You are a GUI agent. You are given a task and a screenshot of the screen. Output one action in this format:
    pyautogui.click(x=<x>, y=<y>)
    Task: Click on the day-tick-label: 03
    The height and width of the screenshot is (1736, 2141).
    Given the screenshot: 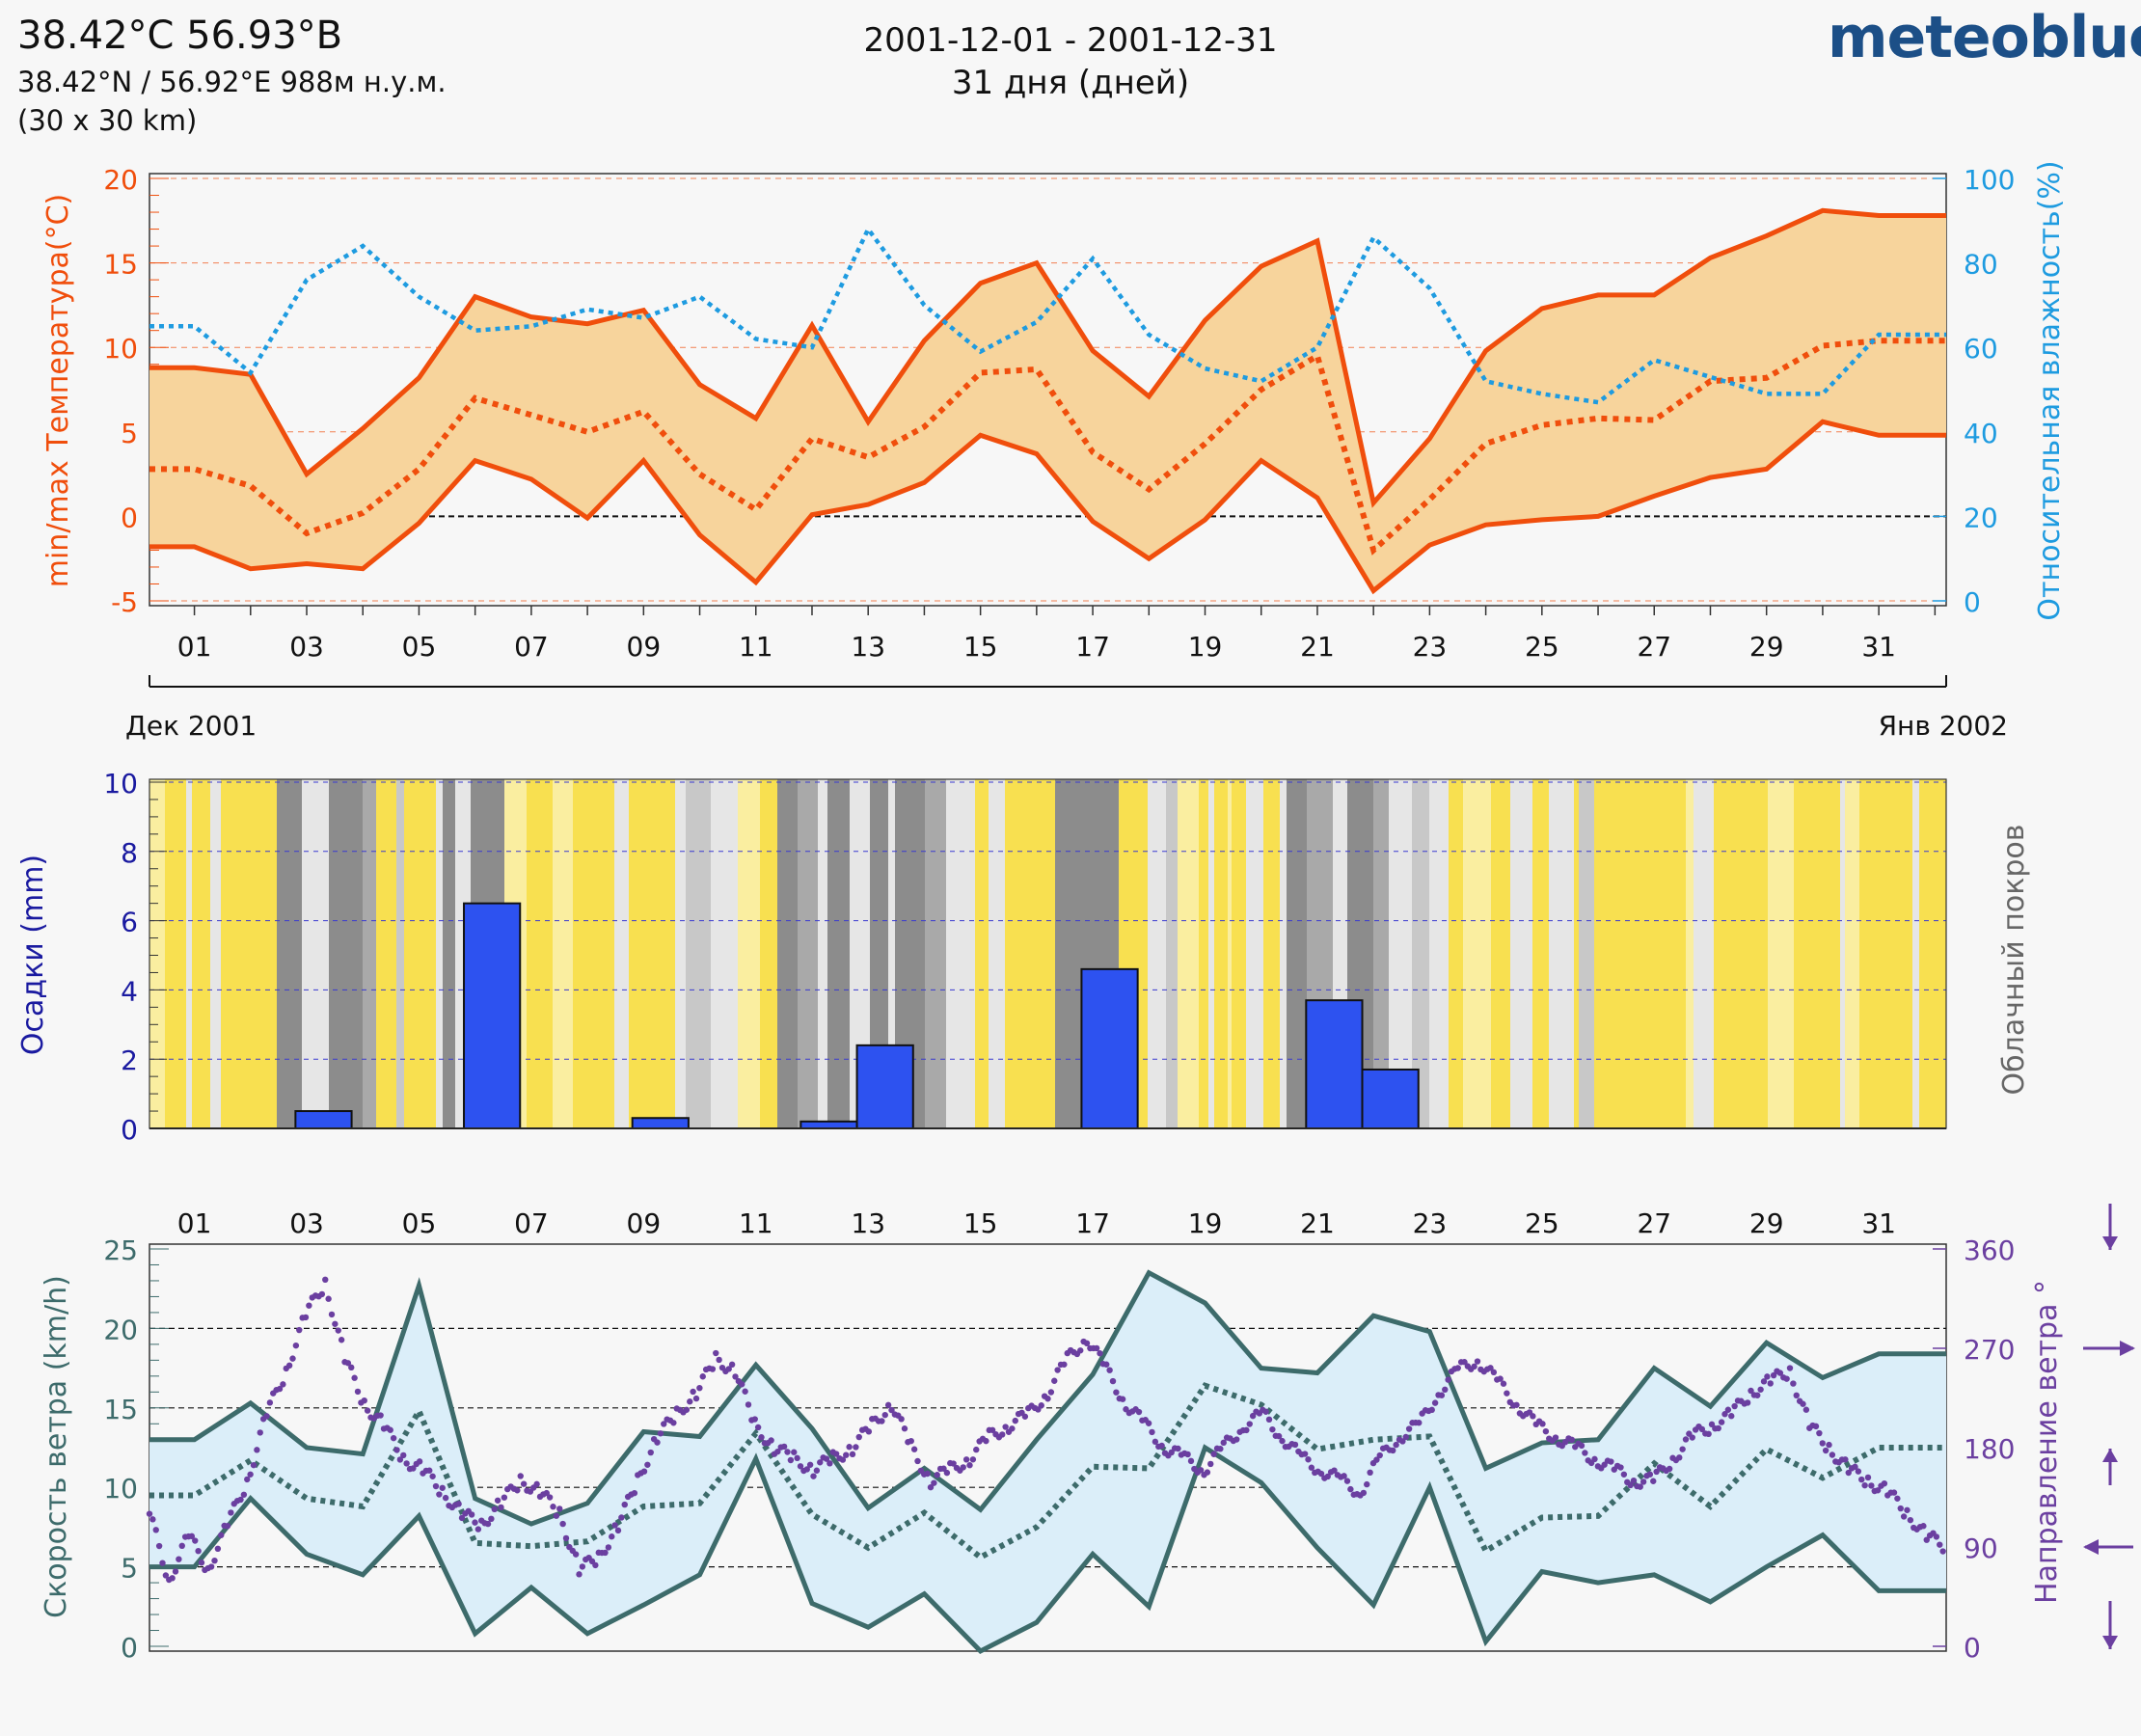 What is the action you would take?
    pyautogui.click(x=306, y=647)
    